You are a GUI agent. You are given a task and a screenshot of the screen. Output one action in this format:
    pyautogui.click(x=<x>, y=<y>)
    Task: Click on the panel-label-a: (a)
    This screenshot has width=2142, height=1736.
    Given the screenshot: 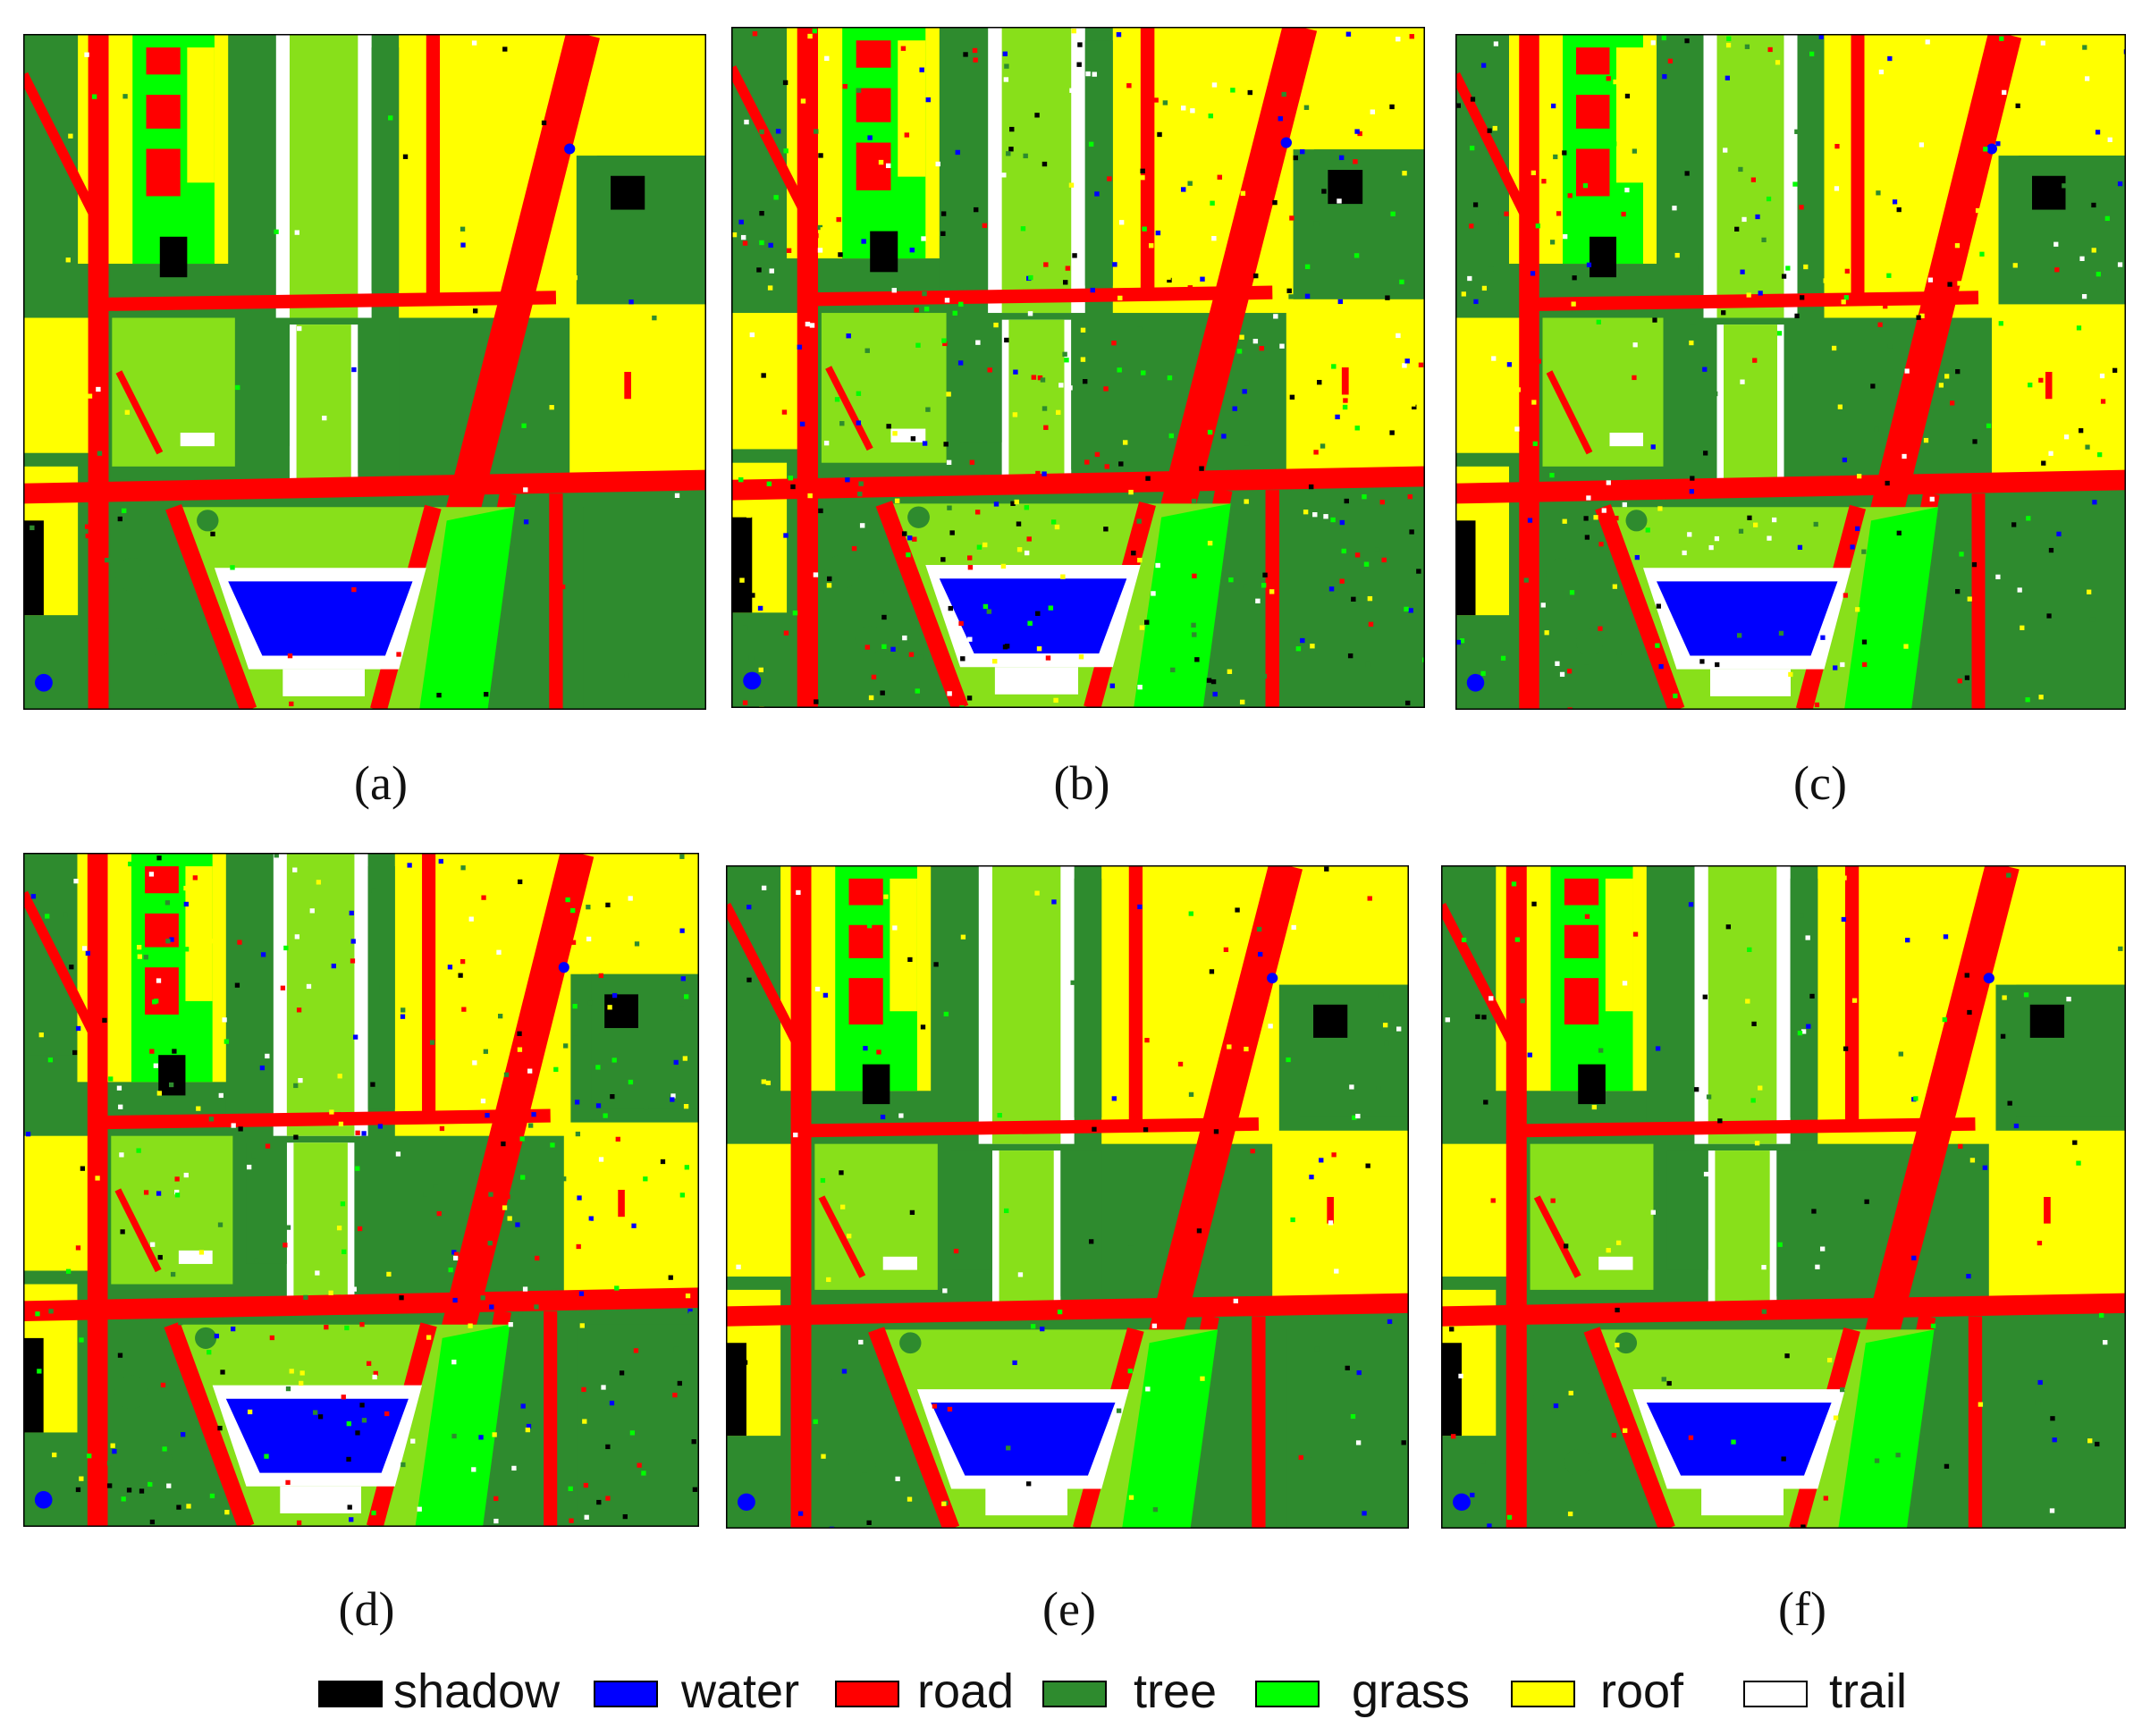 What is the action you would take?
    pyautogui.click(x=381, y=783)
    